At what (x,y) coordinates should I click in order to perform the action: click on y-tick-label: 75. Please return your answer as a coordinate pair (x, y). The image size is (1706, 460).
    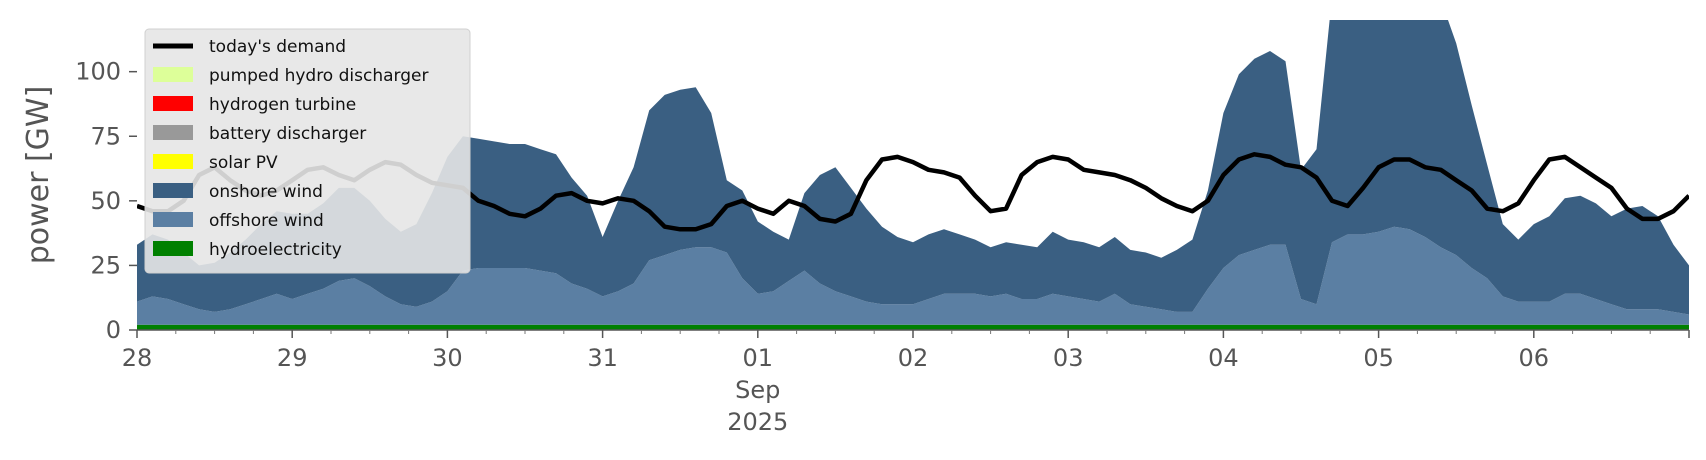
    Looking at the image, I should click on (105, 136).